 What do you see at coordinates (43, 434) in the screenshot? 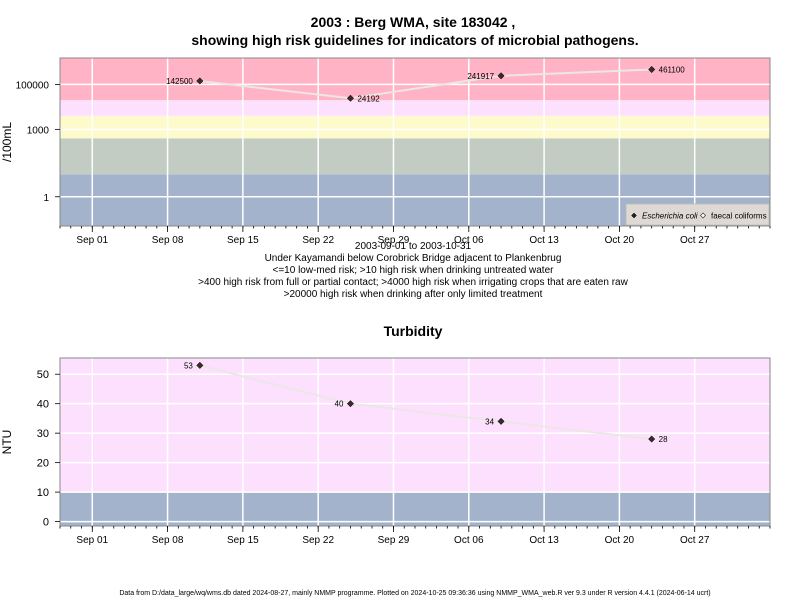
I see `y-tick-label-3: 30` at bounding box center [43, 434].